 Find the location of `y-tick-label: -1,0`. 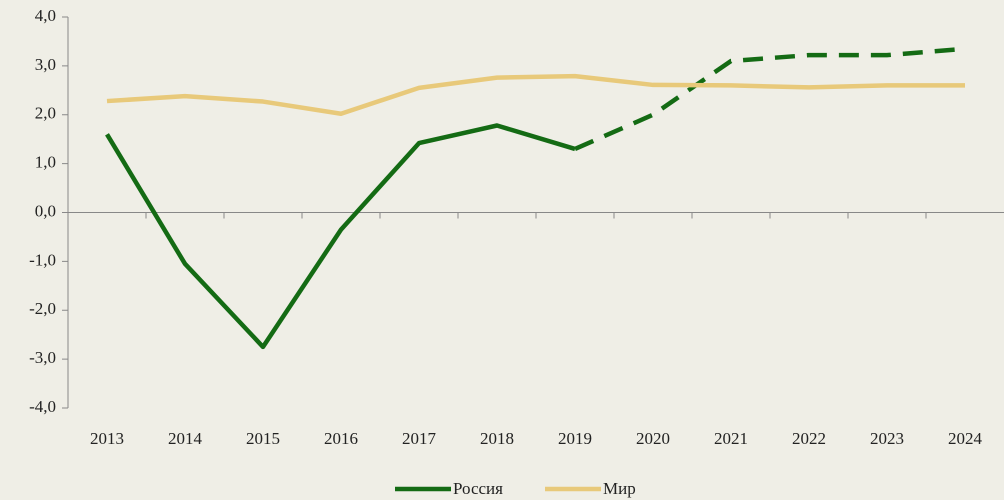

y-tick-label: -1,0 is located at coordinates (42, 259).